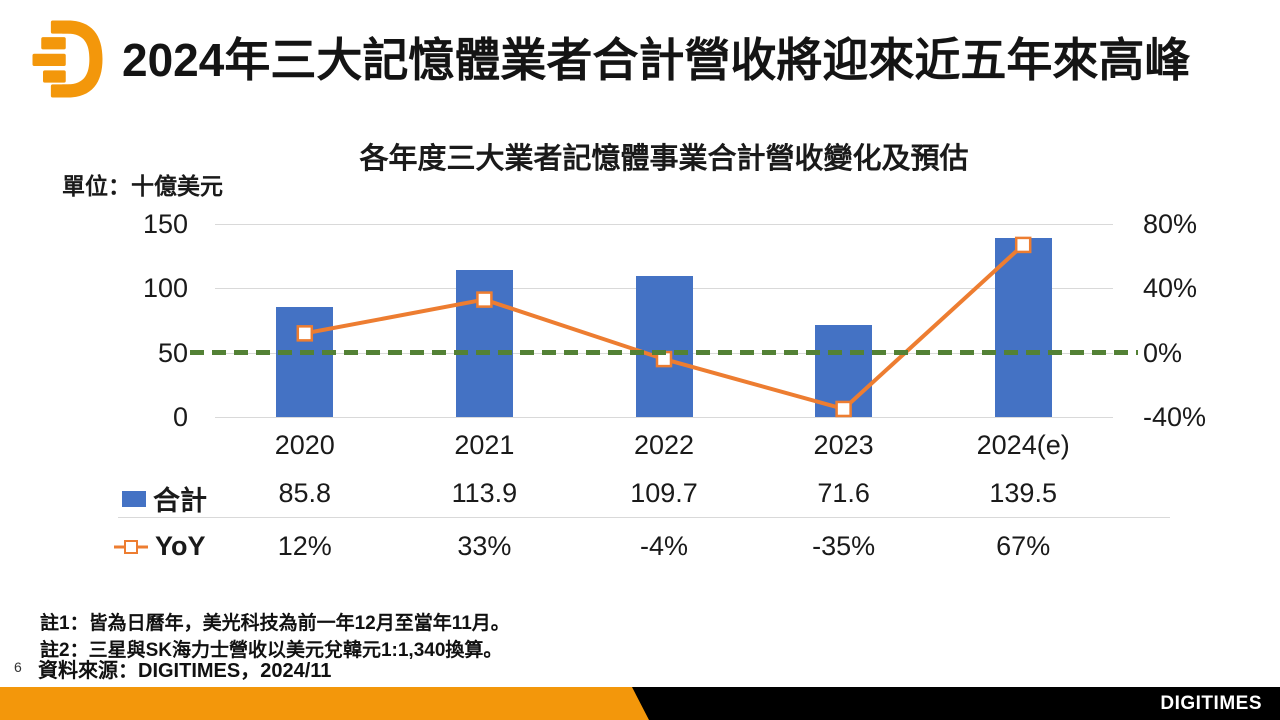 The width and height of the screenshot is (1280, 720). What do you see at coordinates (664, 159) in the screenshot?
I see `chart-title: 各年度三大業者記憶體事業合計營收變化及預估` at bounding box center [664, 159].